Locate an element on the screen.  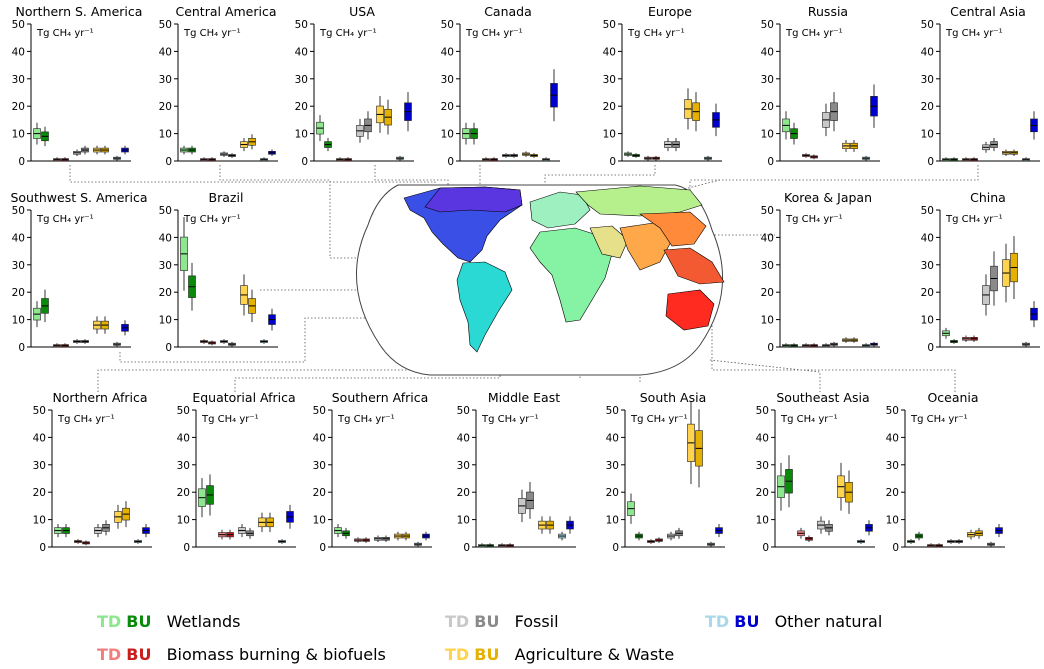
legend-item-wetlands: TD BU Wetlands is located at coordinates (168, 621).